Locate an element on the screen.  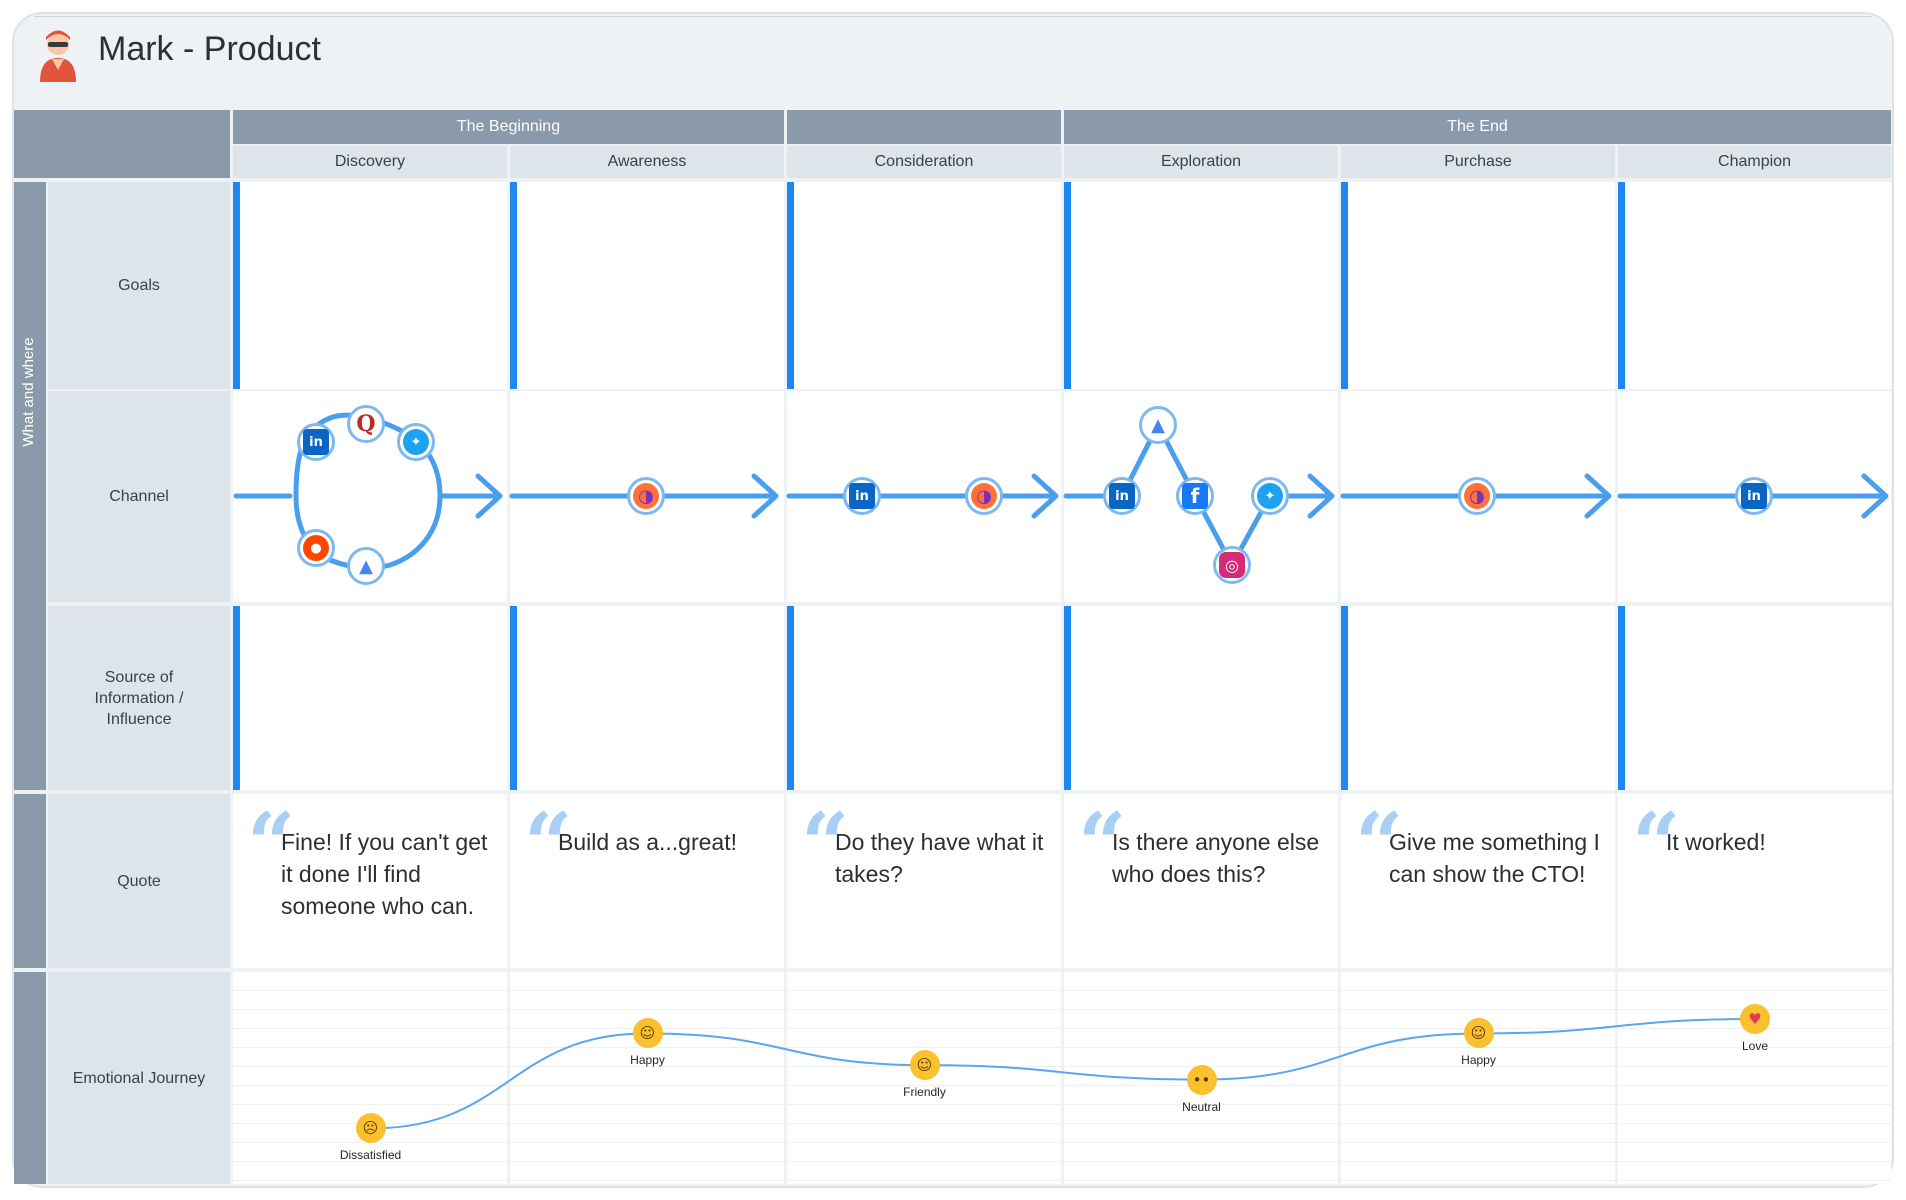
phase-header: The Beginning is located at coordinates (508, 127).